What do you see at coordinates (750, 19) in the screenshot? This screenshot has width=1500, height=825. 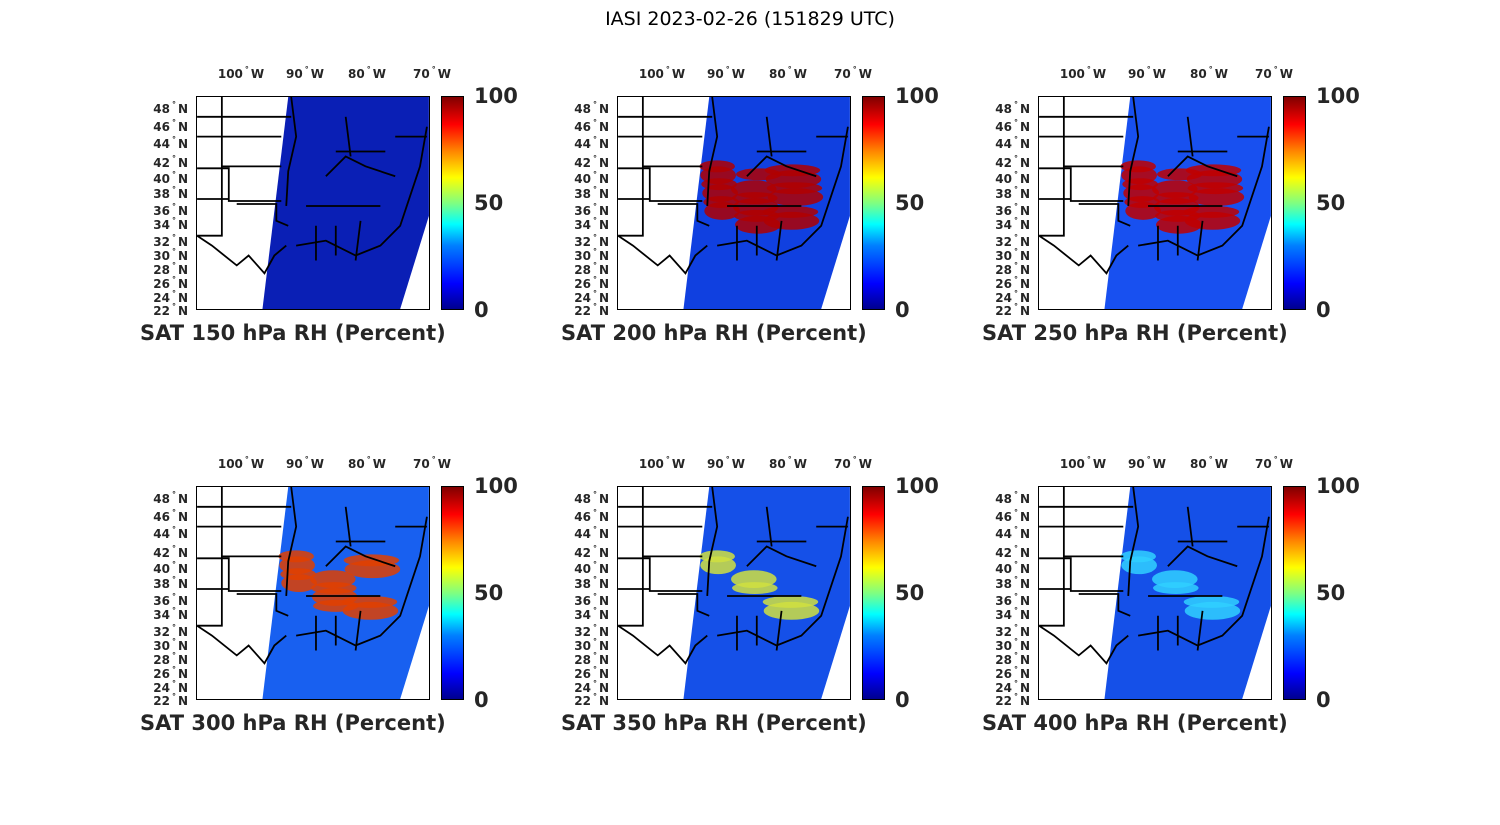 I see `figure-title: IASI 2023-02-26 (151829 UTC)` at bounding box center [750, 19].